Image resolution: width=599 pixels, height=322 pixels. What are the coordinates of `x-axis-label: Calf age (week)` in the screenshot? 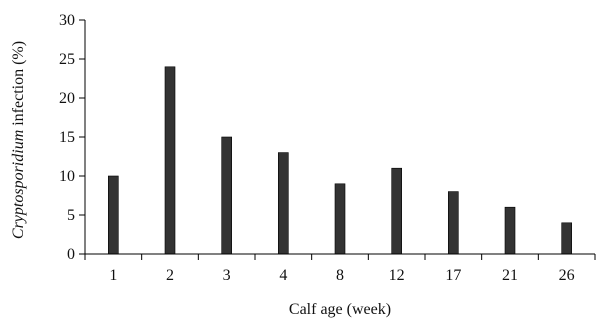 It's located at (340, 309).